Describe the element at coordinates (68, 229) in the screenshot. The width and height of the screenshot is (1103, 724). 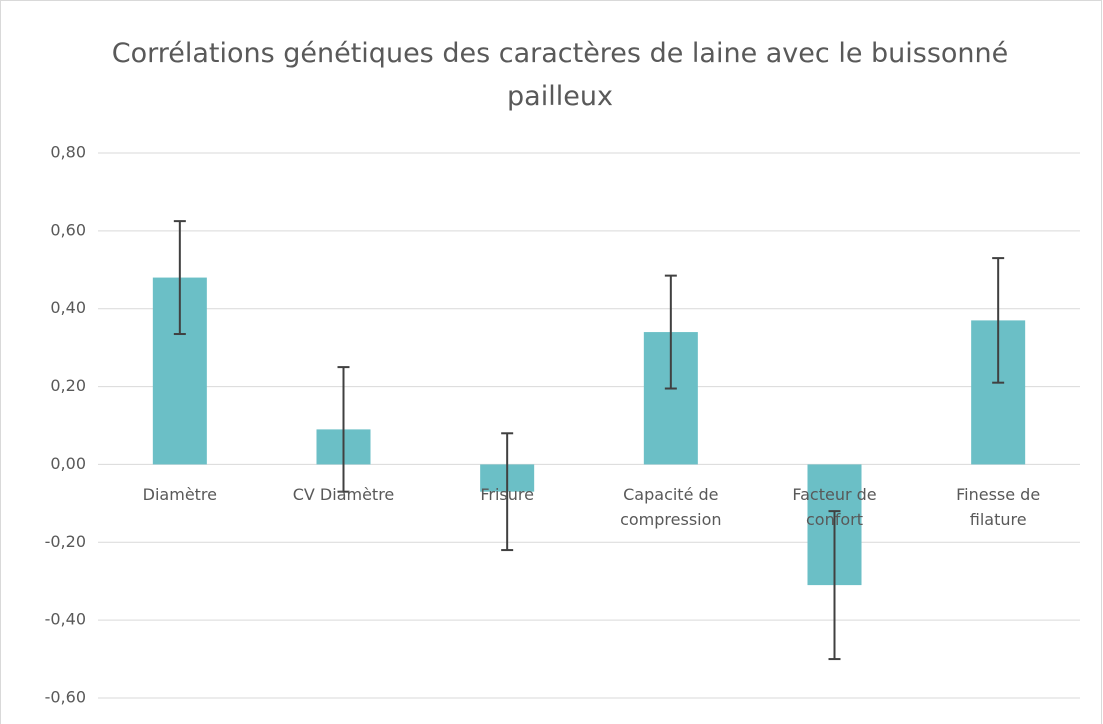
I see `y-tick-label: 0,60` at that location.